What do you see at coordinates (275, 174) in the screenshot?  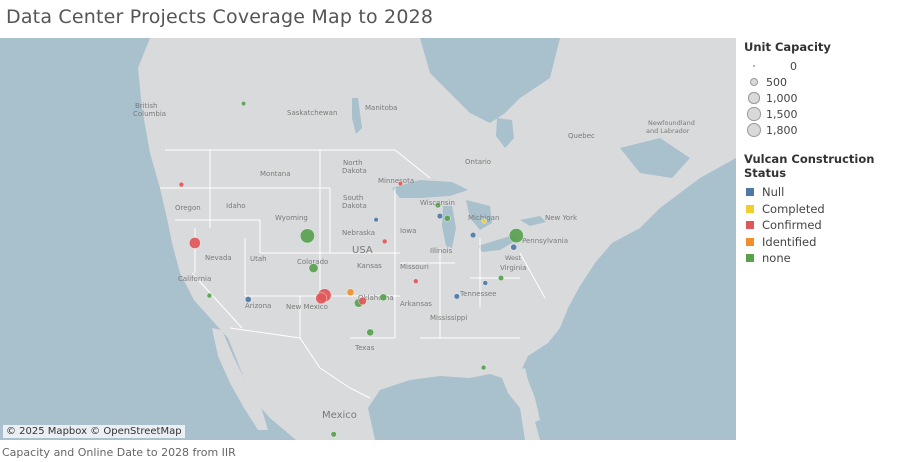 I see `label-montana: Montana` at bounding box center [275, 174].